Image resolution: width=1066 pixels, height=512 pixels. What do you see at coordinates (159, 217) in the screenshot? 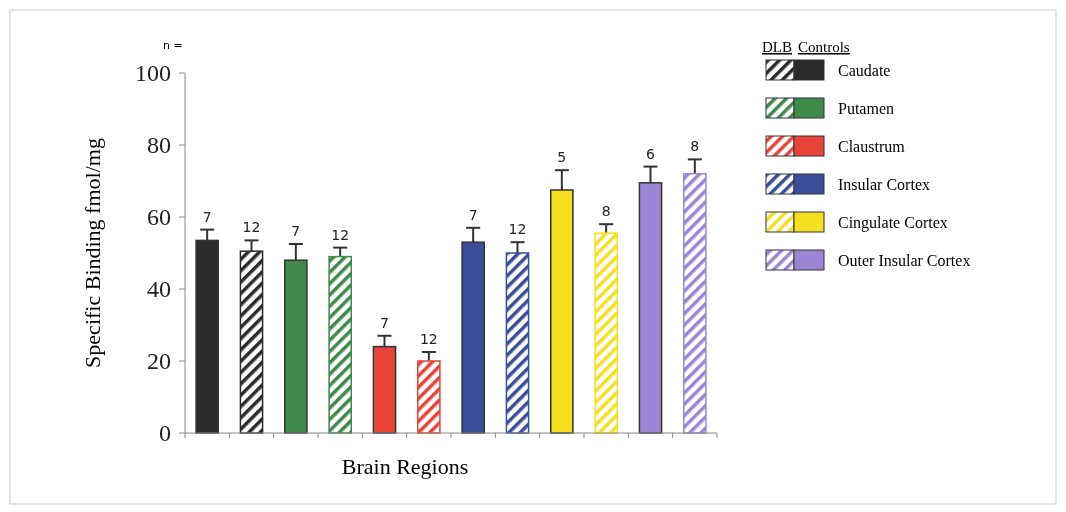
I see `y-tick-label: 60` at bounding box center [159, 217].